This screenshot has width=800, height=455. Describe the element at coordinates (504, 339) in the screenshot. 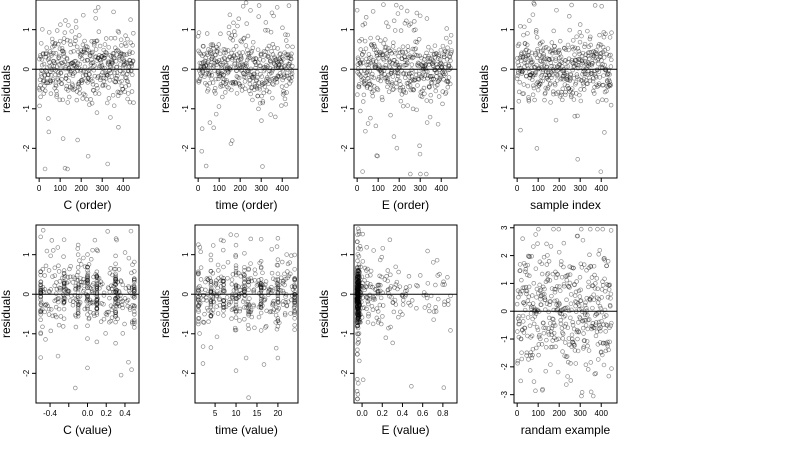

I see `y-tick-label: -1` at that location.